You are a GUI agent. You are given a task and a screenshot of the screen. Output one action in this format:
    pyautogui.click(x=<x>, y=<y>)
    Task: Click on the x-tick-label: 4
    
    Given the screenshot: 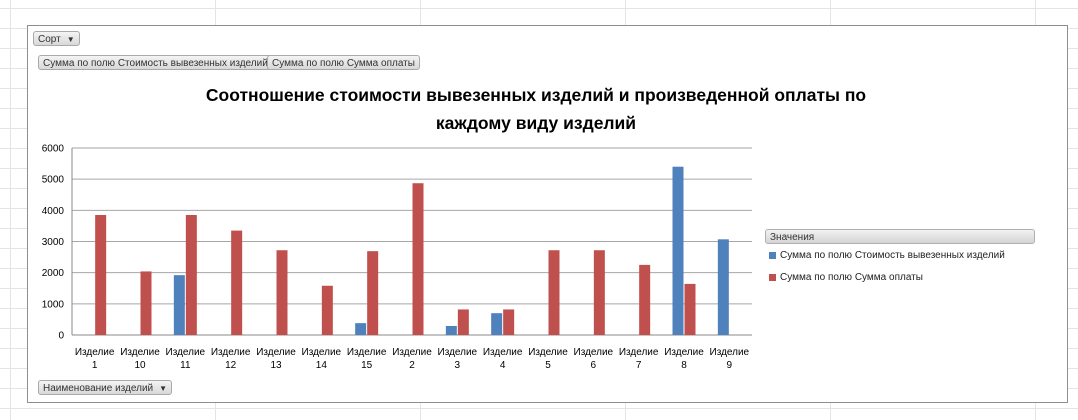 What is the action you would take?
    pyautogui.click(x=503, y=365)
    